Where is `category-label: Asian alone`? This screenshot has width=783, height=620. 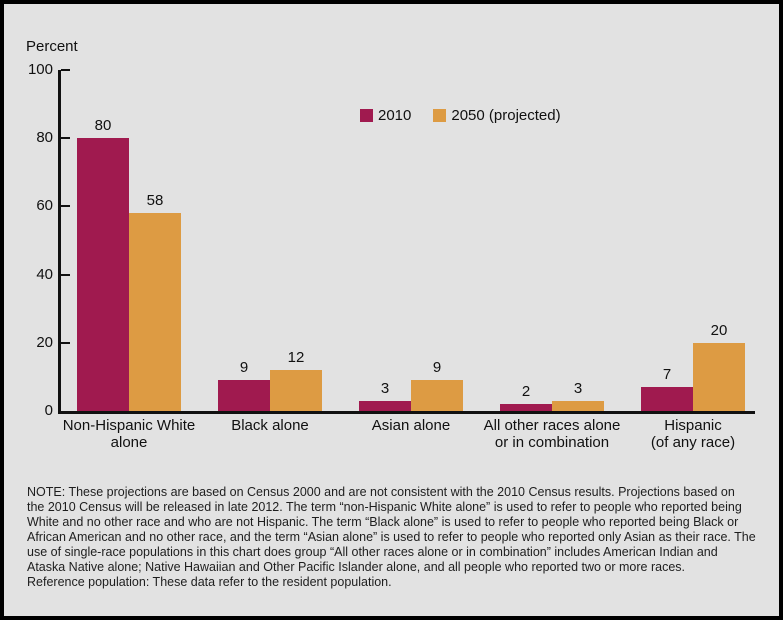
category-label: Asian alone is located at coordinates (411, 425).